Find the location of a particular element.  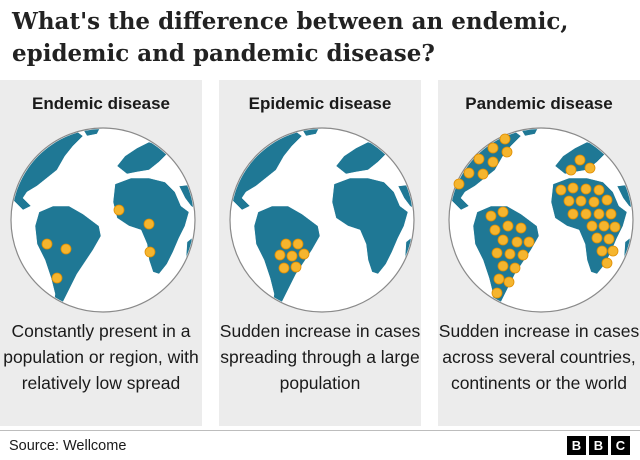

globe-map-pandemic is located at coordinates (541, 220).